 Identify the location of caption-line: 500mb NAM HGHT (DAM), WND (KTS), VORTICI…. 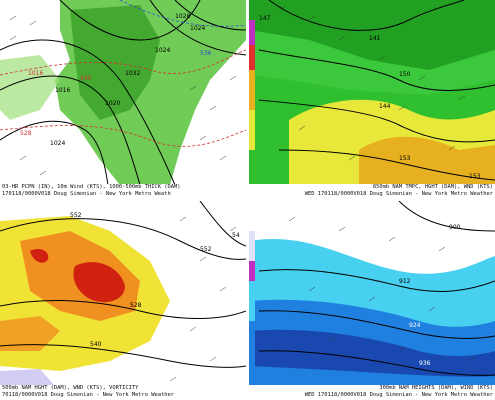
(70, 388).